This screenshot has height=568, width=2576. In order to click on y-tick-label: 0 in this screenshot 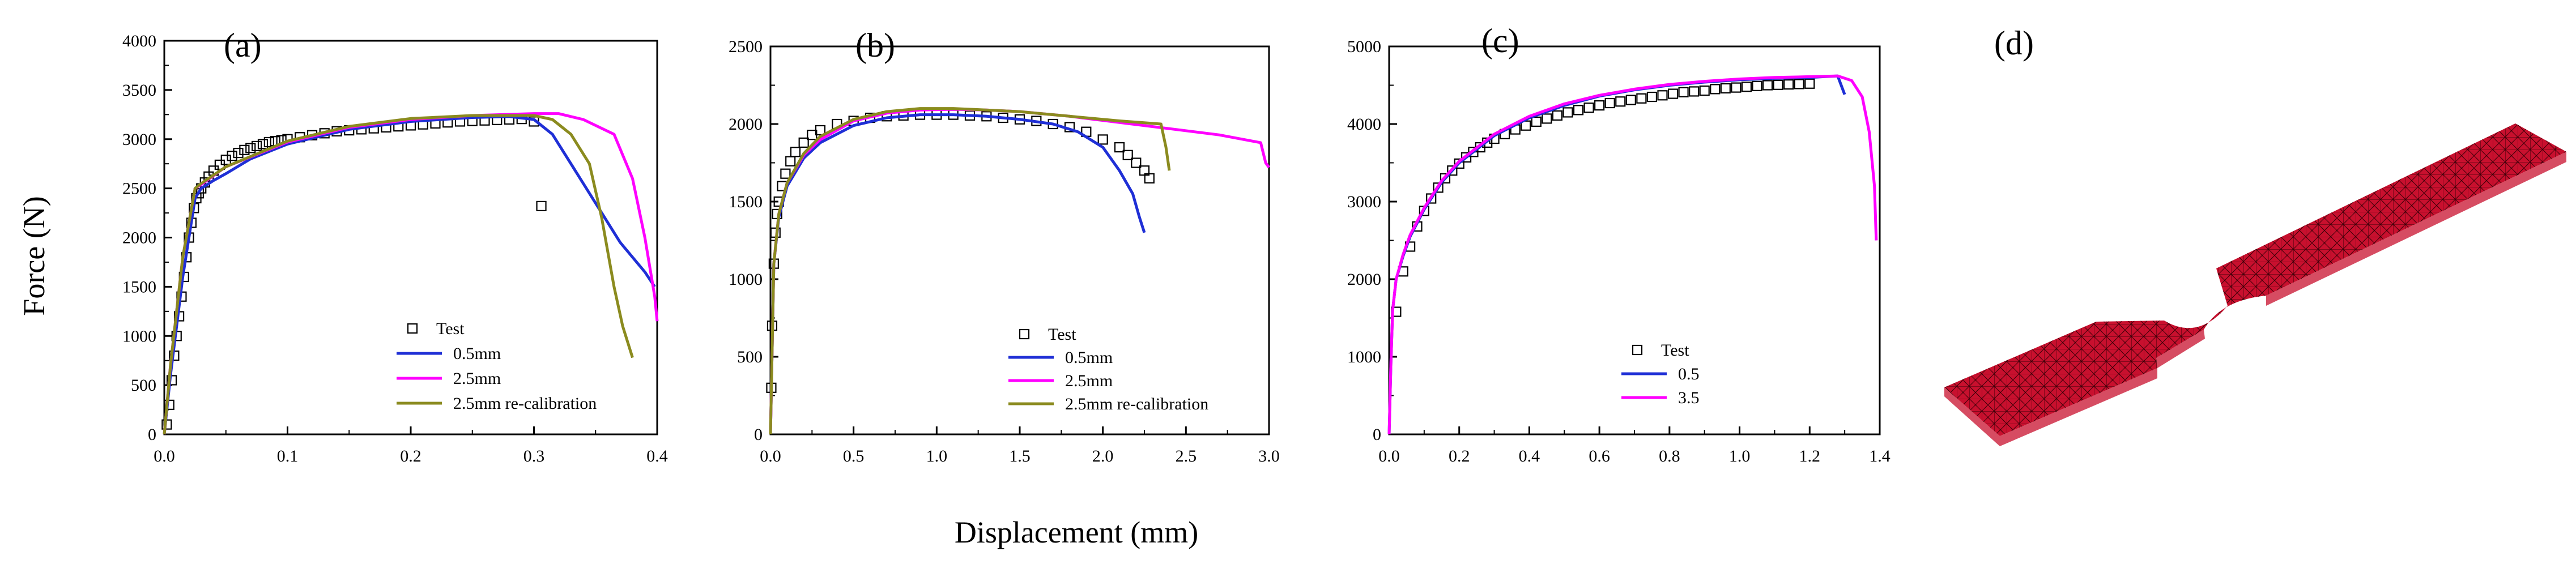, I will do `click(152, 435)`.